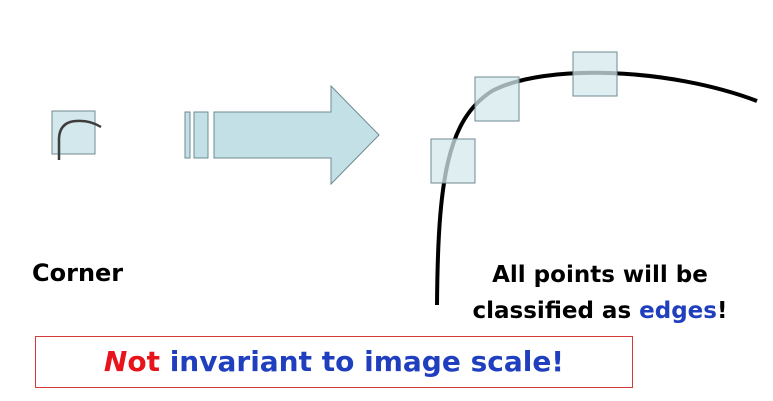 The image size is (773, 401). What do you see at coordinates (600, 275) in the screenshot?
I see `caption-line-1: All points will be` at bounding box center [600, 275].